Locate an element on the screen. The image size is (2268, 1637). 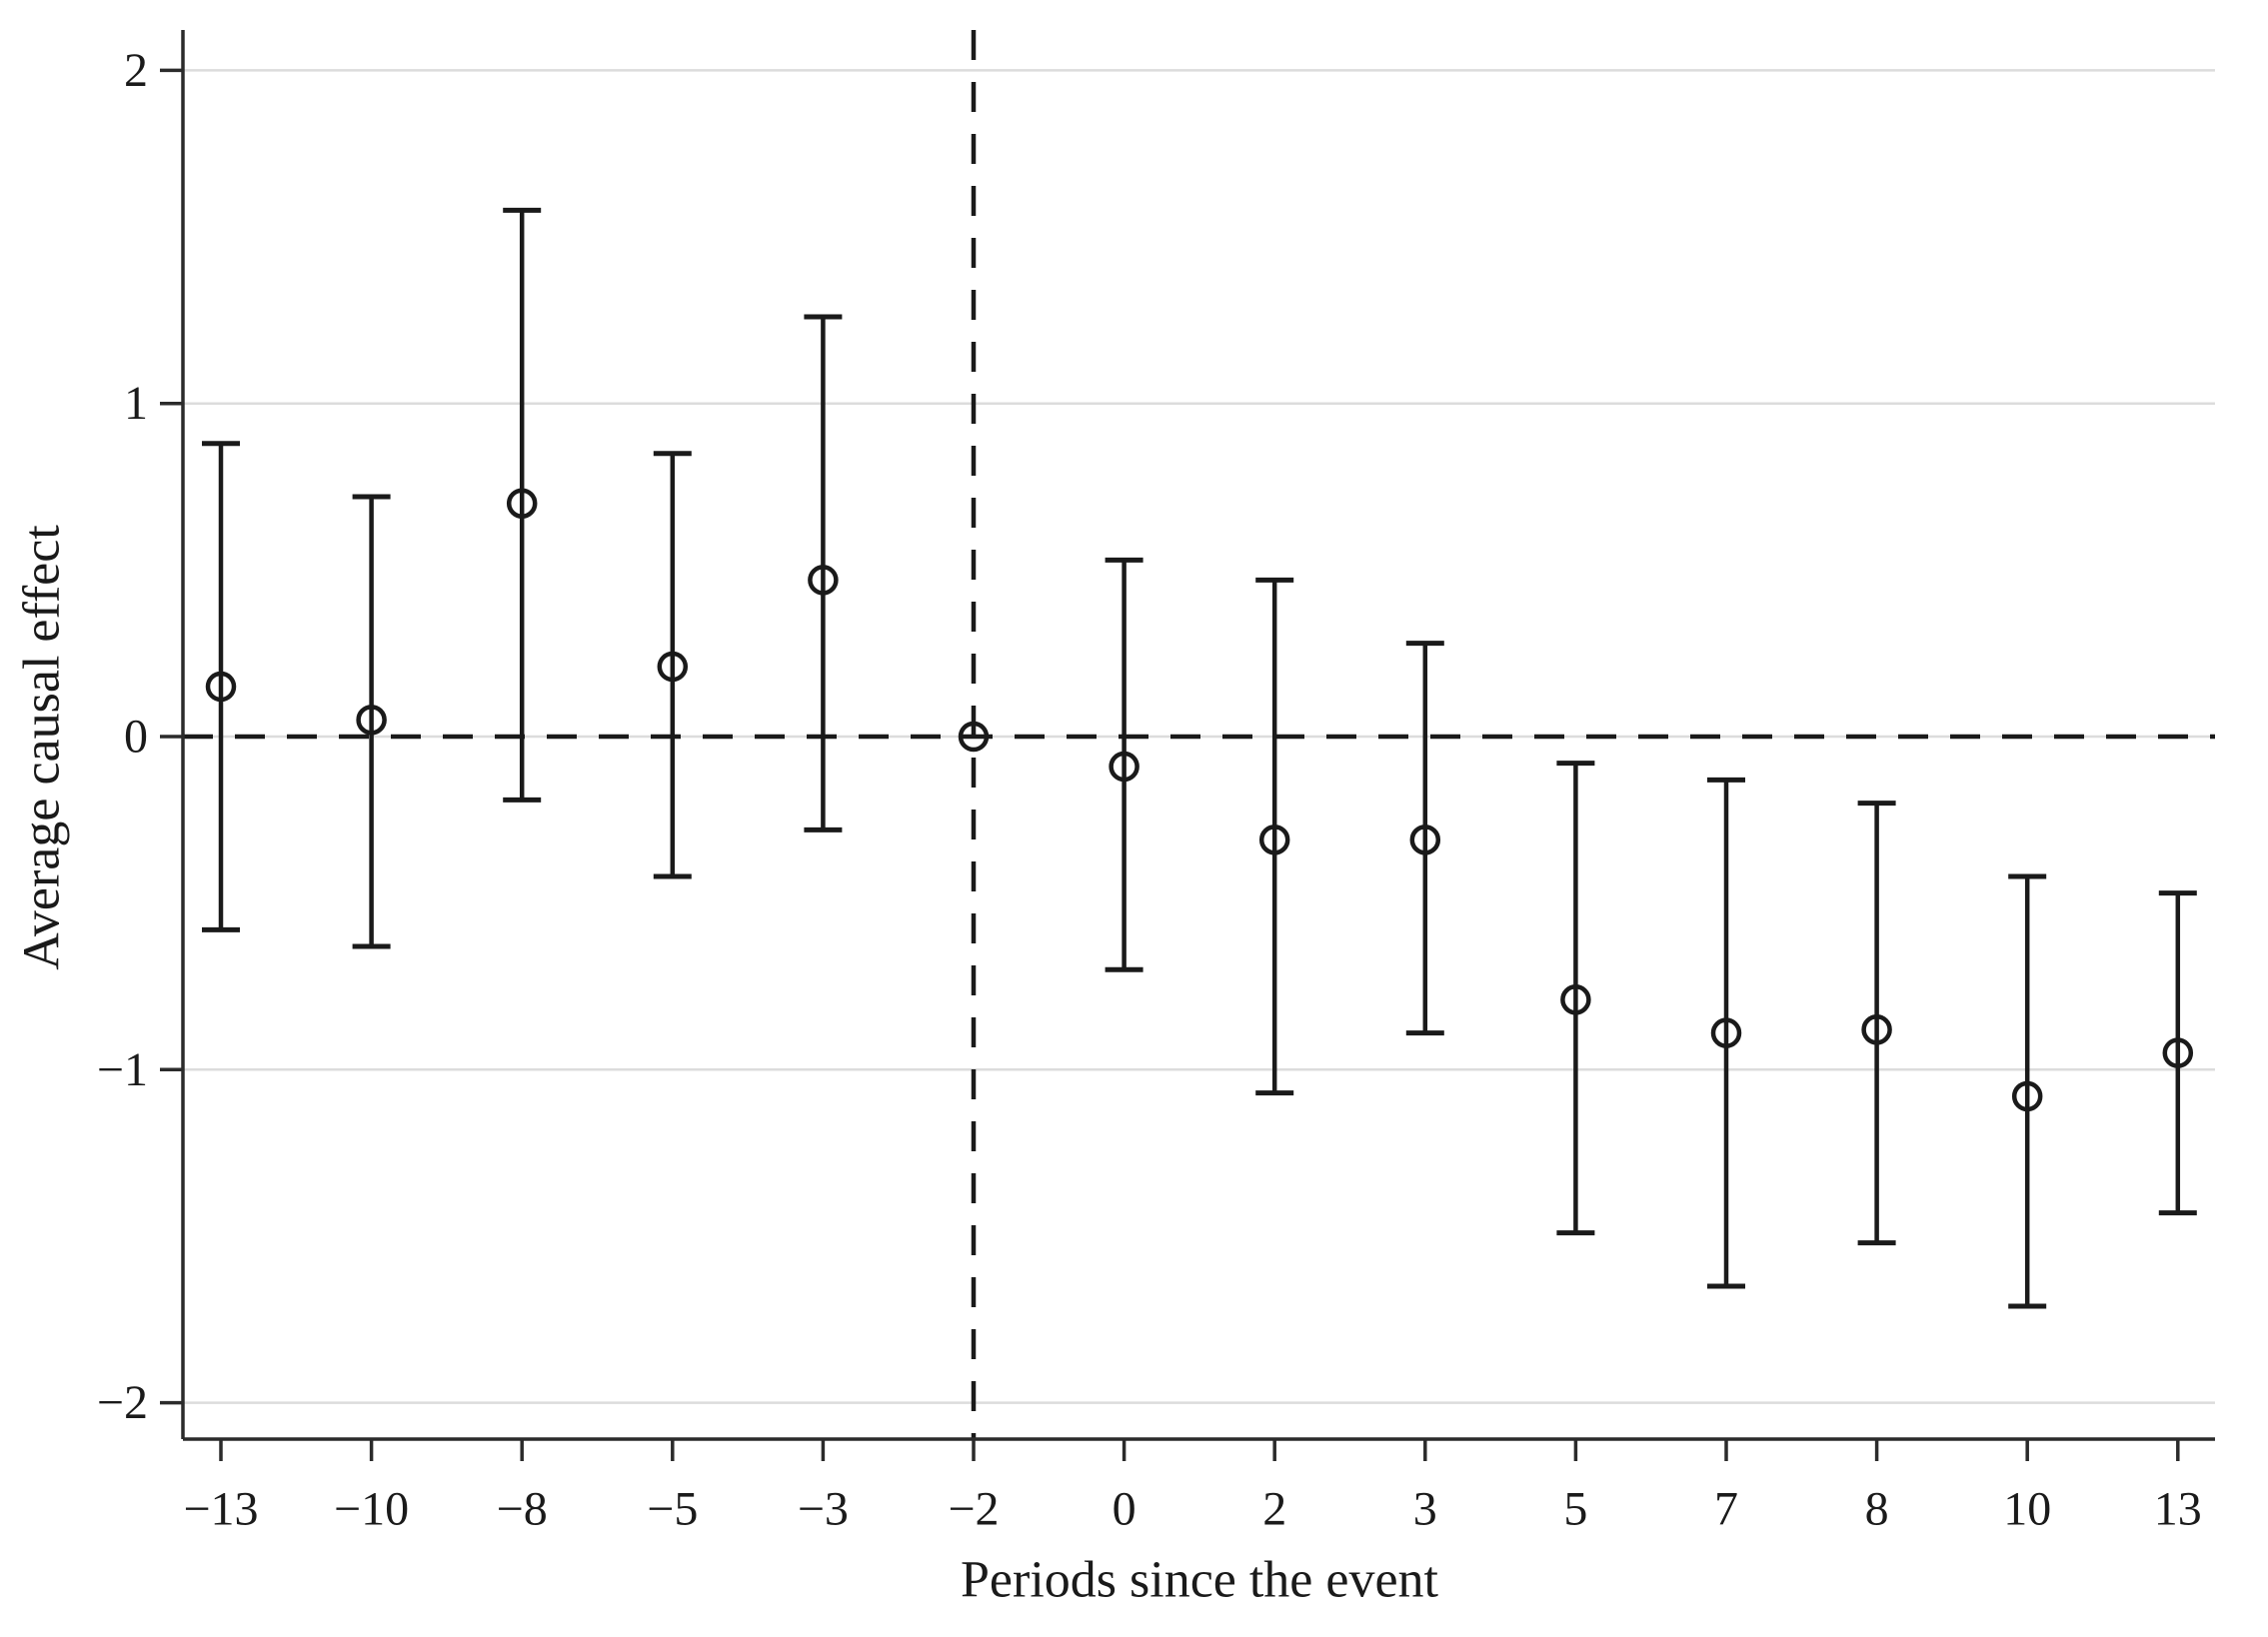
x-axis-title: Periods since the event is located at coordinates (1200, 1580).